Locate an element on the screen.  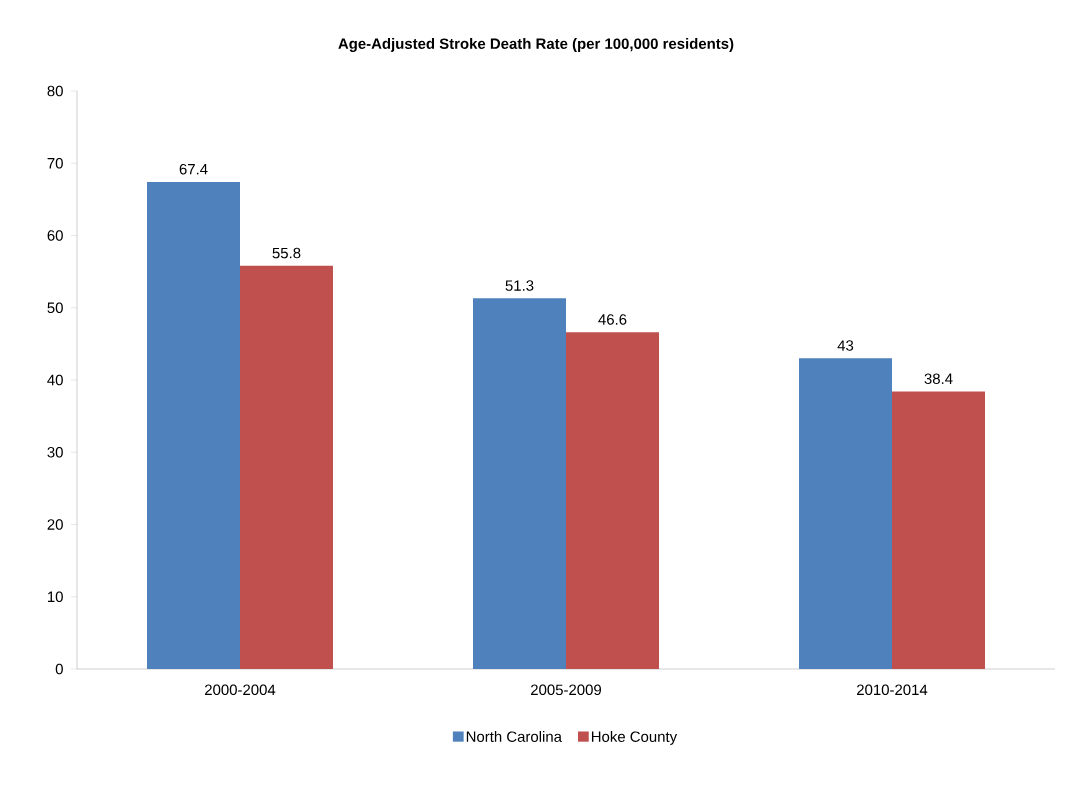
legend-label: North Carolina is located at coordinates (514, 736).